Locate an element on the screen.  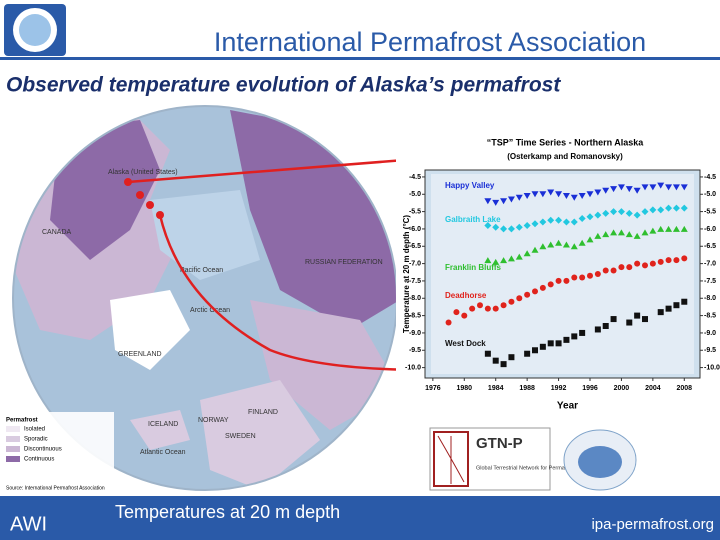
y2-tick-label: -6.5 is located at coordinates (710, 246).